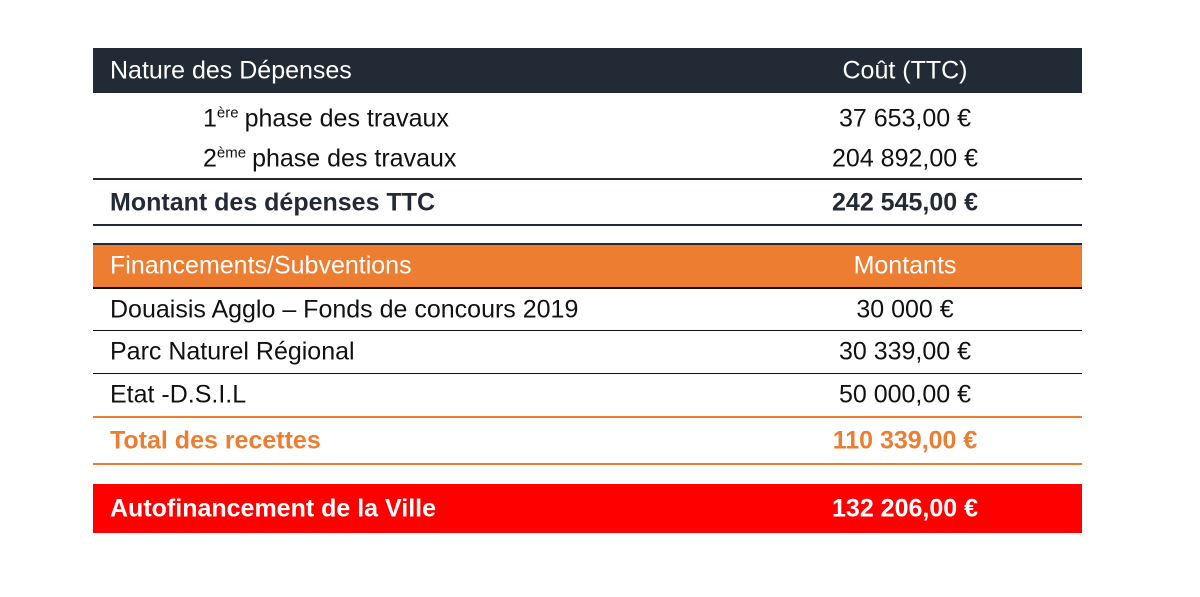  I want to click on self-financing: Autofinancement de la Ville 132 206,00 €, so click(587, 508).